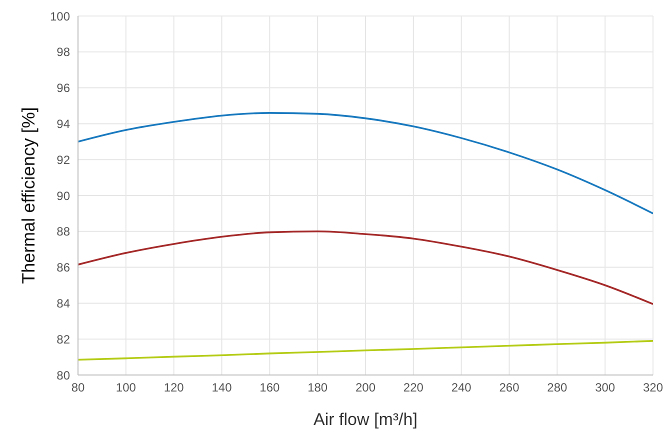  What do you see at coordinates (63, 195) in the screenshot?
I see `y-tick-label: 90` at bounding box center [63, 195].